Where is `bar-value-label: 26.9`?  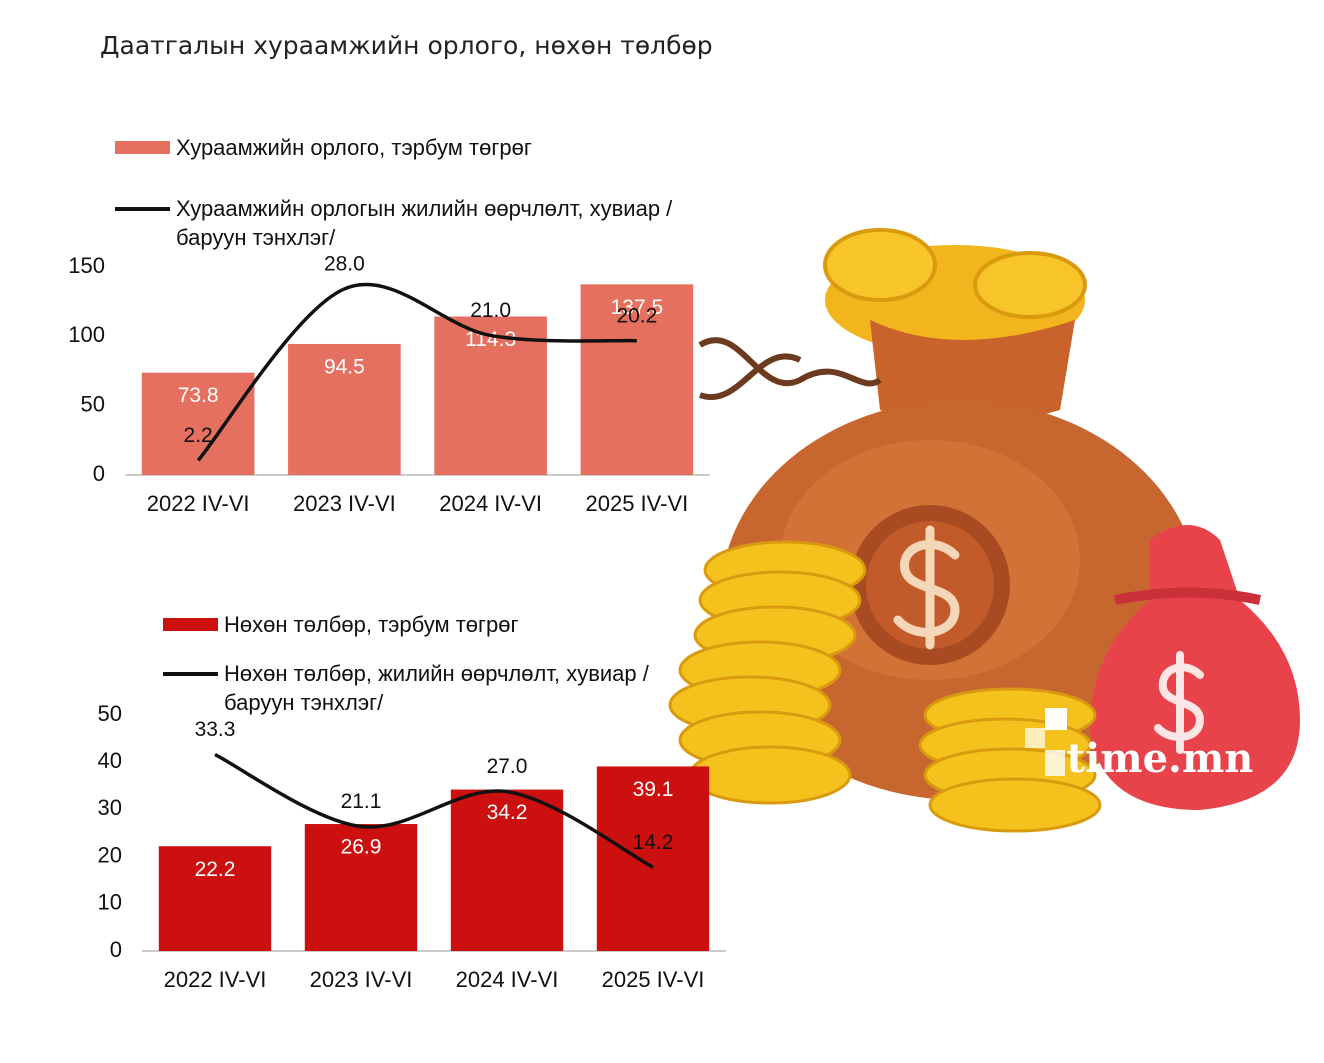
bar-value-label: 26.9 is located at coordinates (361, 847).